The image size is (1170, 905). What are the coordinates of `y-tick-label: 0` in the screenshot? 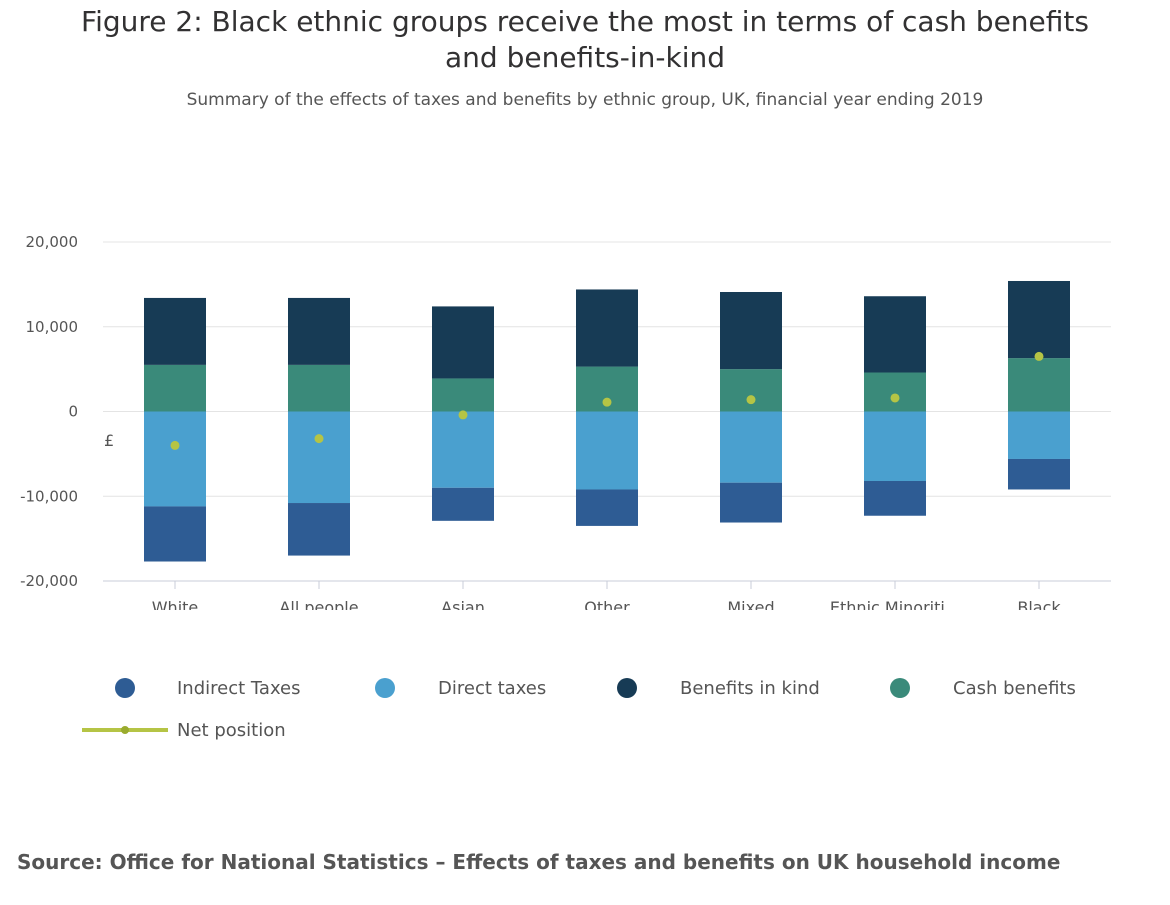 It's located at (73, 412).